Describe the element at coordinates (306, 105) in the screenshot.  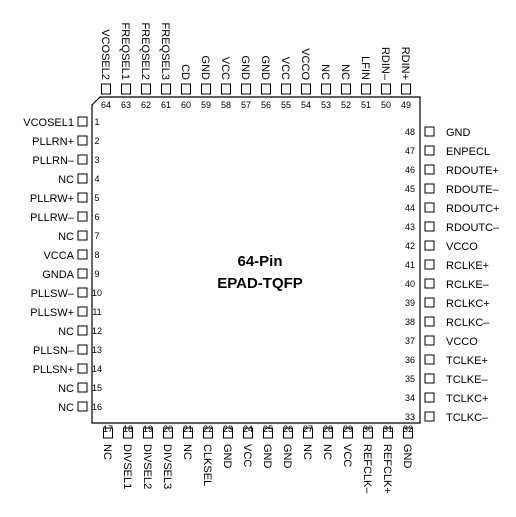
I see `pin-number-label: 54` at that location.